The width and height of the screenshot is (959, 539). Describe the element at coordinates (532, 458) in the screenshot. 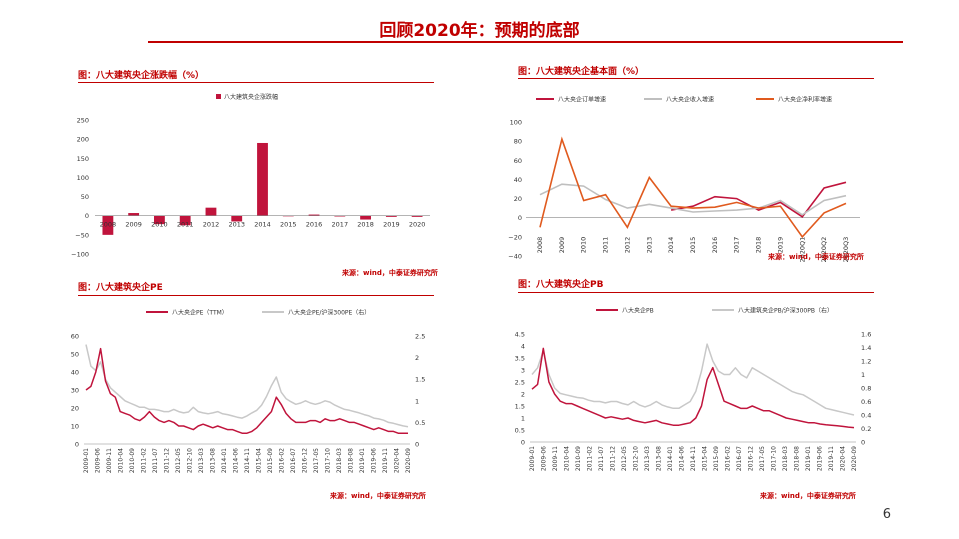

I see `x-tick-label: 2009-01` at that location.